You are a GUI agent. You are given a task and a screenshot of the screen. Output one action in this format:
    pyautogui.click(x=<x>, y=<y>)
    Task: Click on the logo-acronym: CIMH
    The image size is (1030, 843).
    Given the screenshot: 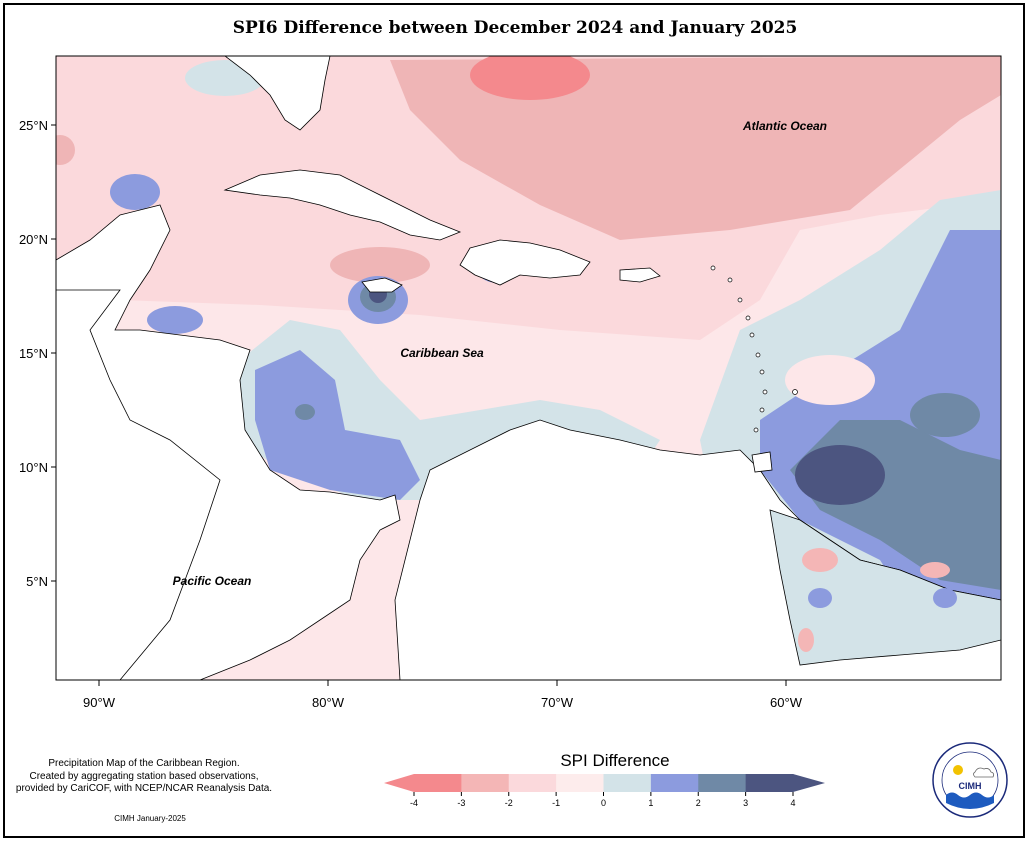 What is the action you would take?
    pyautogui.click(x=970, y=786)
    